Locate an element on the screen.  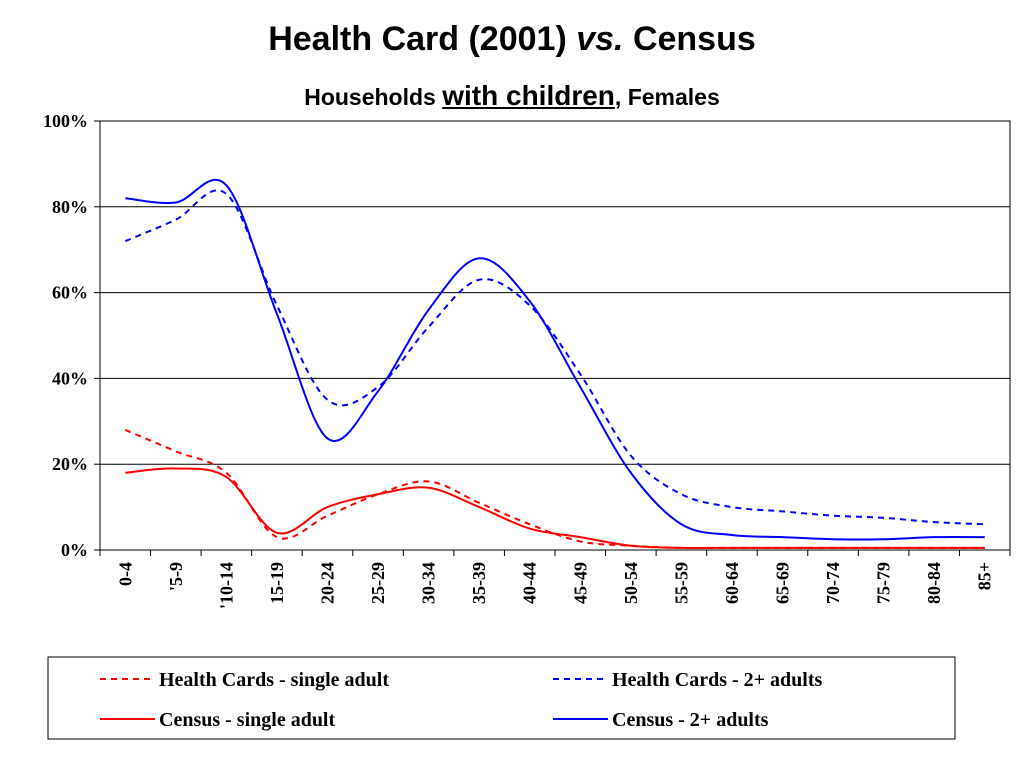
chart-subtitle-post: , Females is located at coordinates (667, 97).